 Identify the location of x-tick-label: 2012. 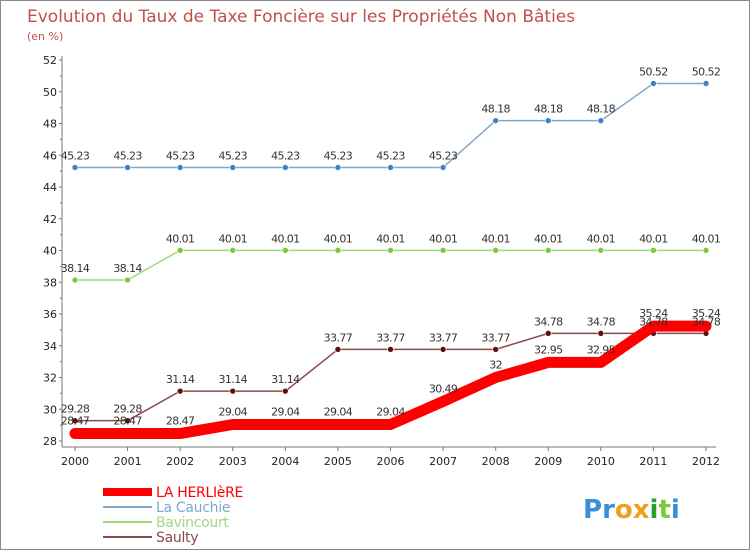
(706, 461).